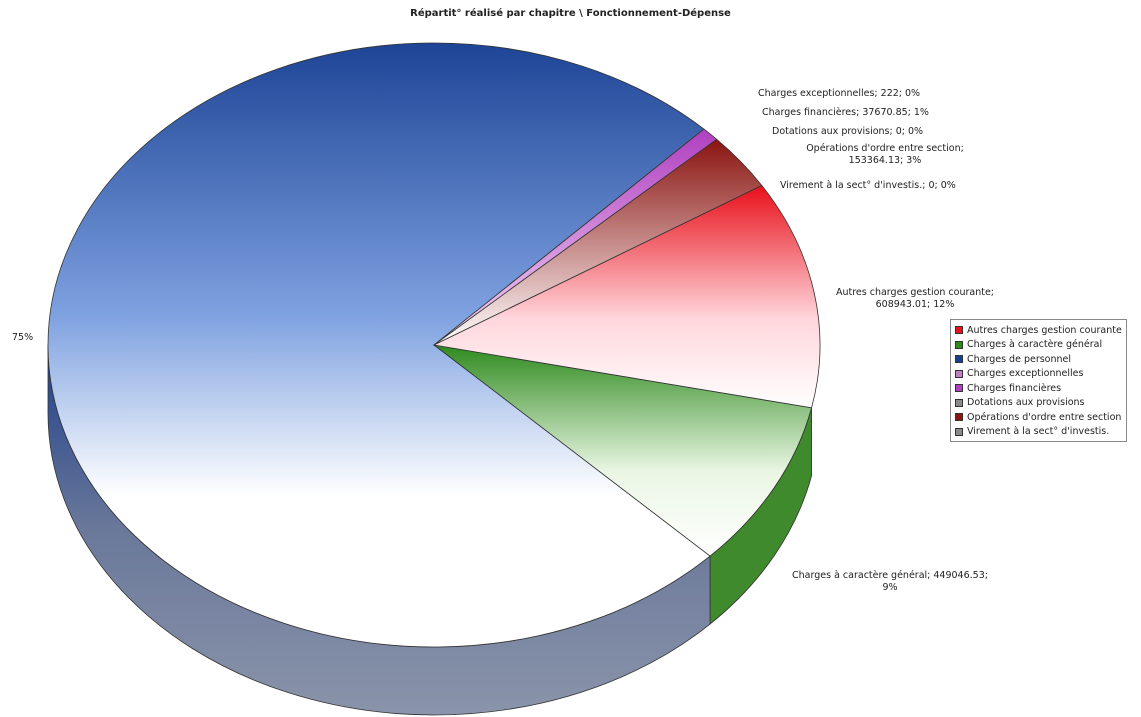 The image size is (1141, 717). Describe the element at coordinates (848, 131) in the screenshot. I see `data-label-dotations: Dotations aux provisions; 0; 0%` at that location.